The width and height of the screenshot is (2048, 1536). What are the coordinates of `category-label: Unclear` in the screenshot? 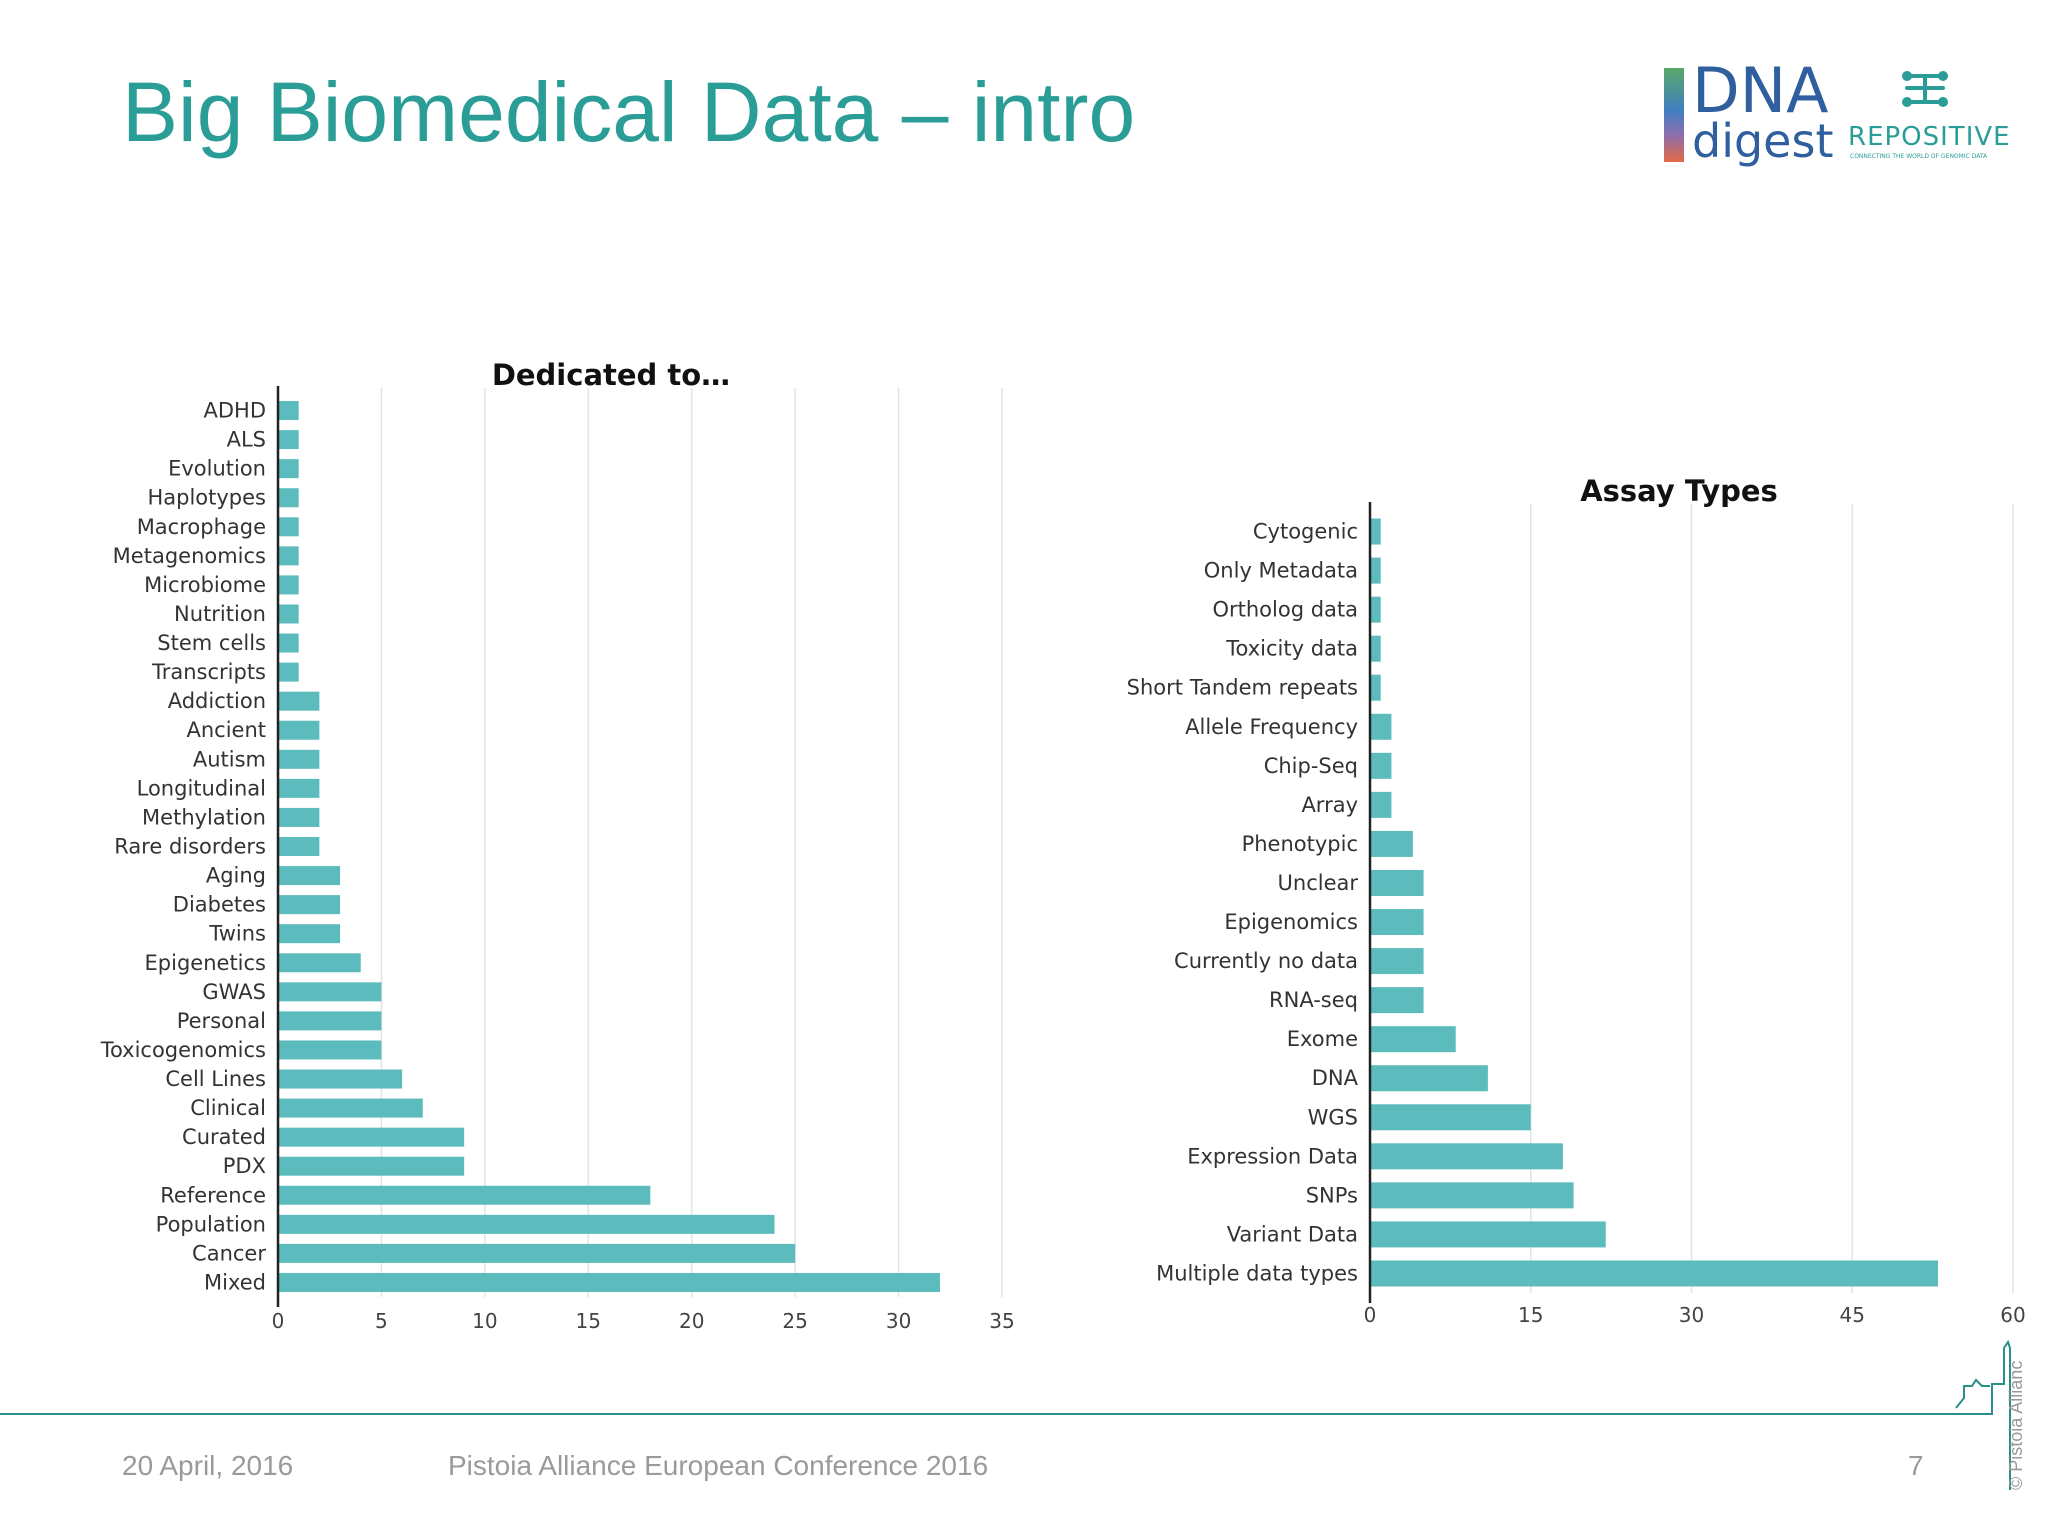 It's located at (1318, 883).